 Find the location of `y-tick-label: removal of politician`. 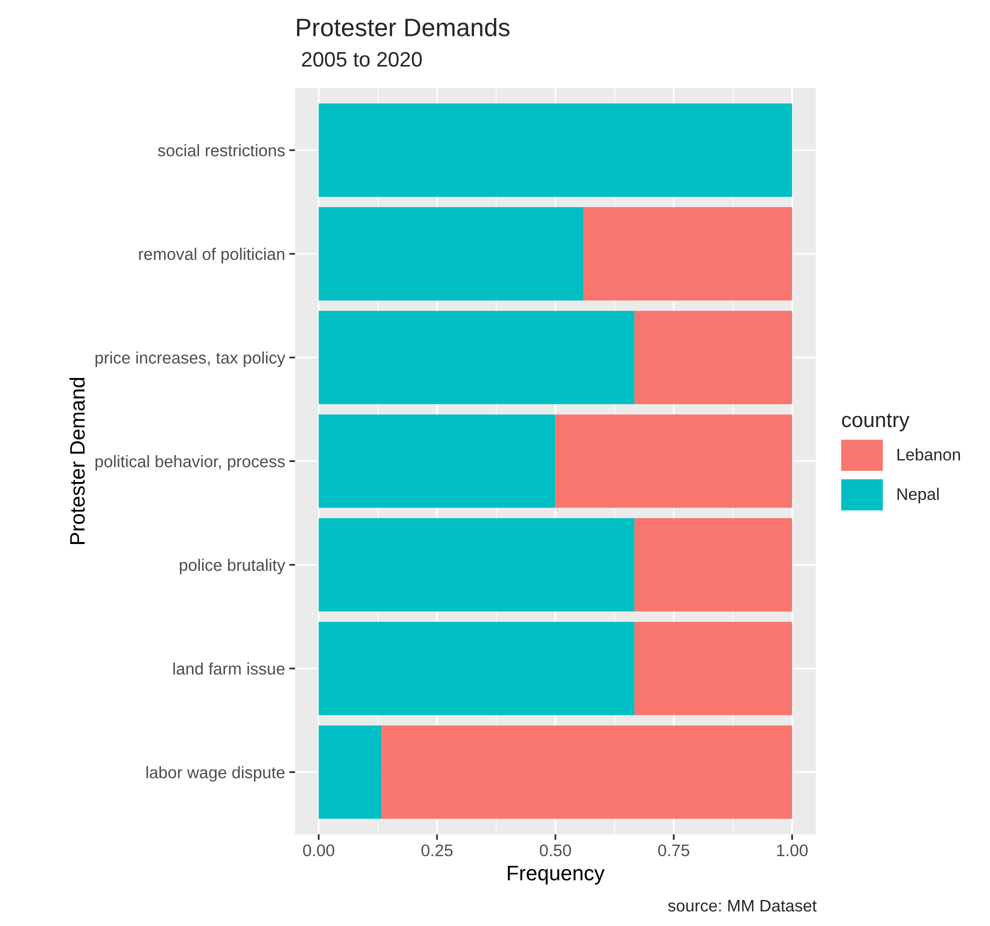

y-tick-label: removal of politician is located at coordinates (211, 256).